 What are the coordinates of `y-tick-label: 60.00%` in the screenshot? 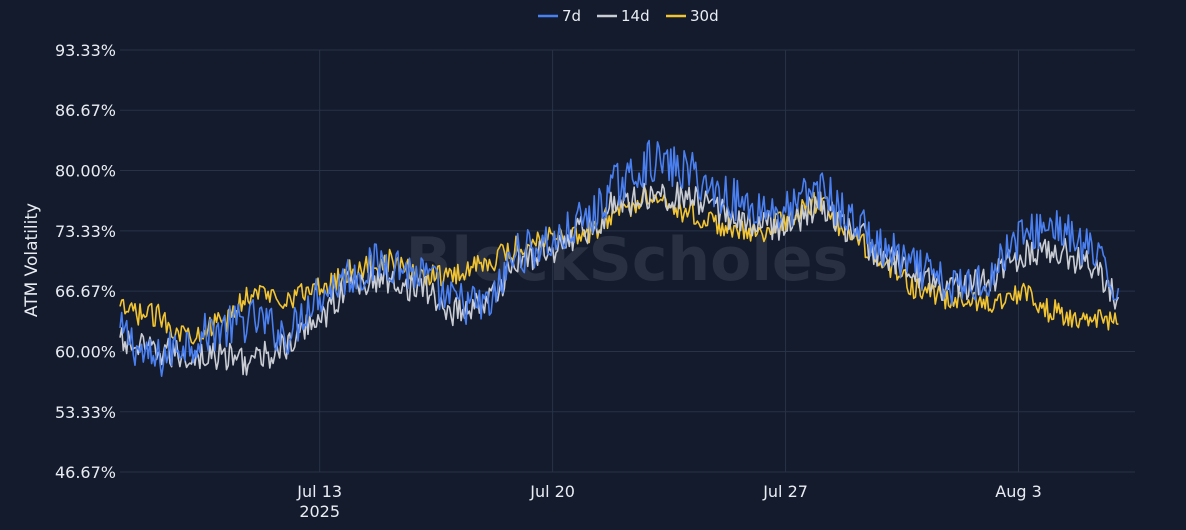 It's located at (85, 351).